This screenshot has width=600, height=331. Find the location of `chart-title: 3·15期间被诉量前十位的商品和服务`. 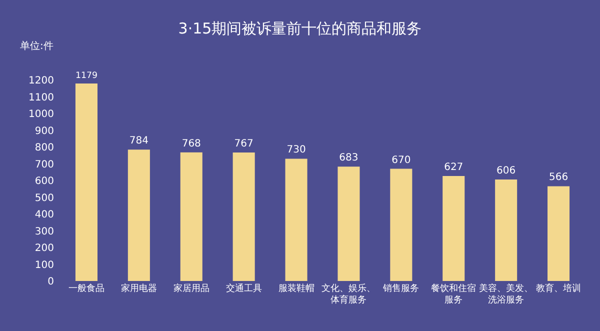

chart-title: 3·15期间被诉量前十位的商品和服务 is located at coordinates (300, 29).